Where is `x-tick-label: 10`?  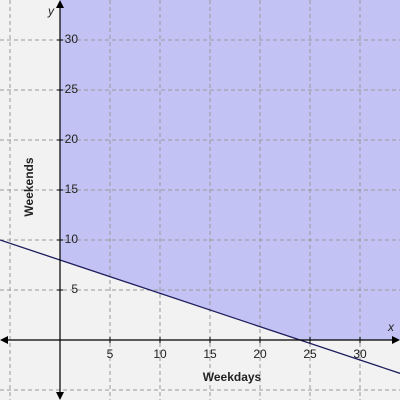
x-tick-label: 10 is located at coordinates (160, 354).